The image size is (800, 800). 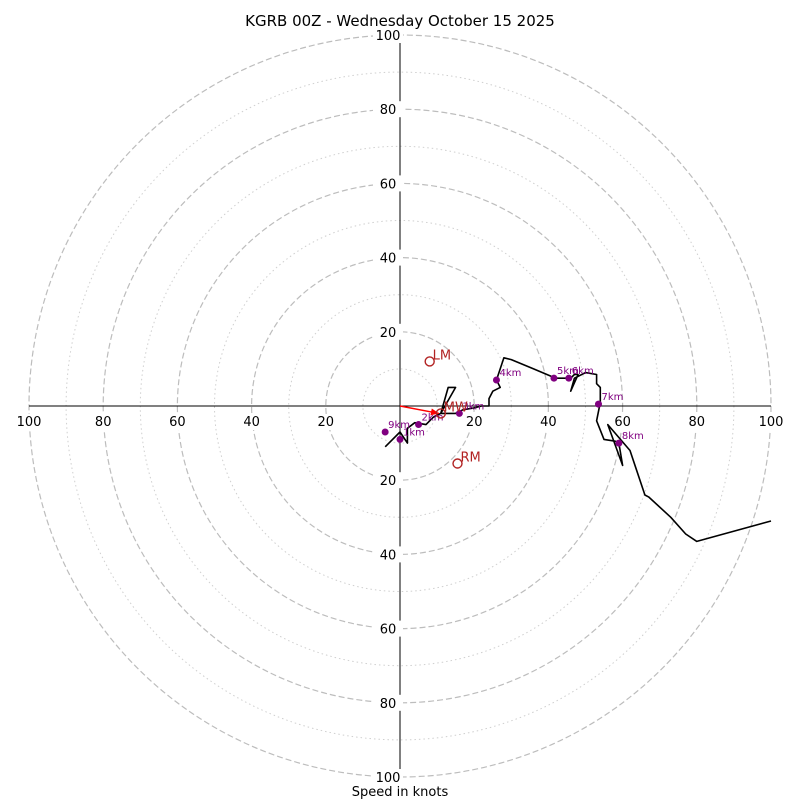 What do you see at coordinates (633, 436) in the screenshot?
I see `km-marker-label: 8km` at bounding box center [633, 436].